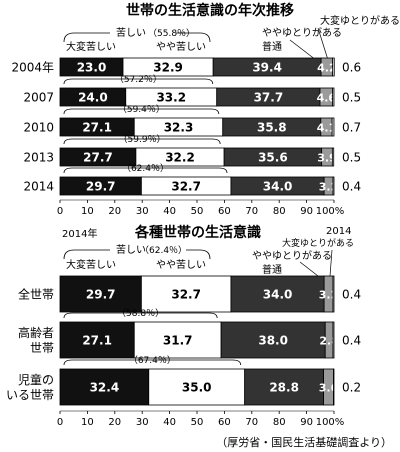 The width and height of the screenshot is (400, 452). What do you see at coordinates (97, 340) in the screenshot?
I see `data-label-1-1-0: 27.1` at bounding box center [97, 340].